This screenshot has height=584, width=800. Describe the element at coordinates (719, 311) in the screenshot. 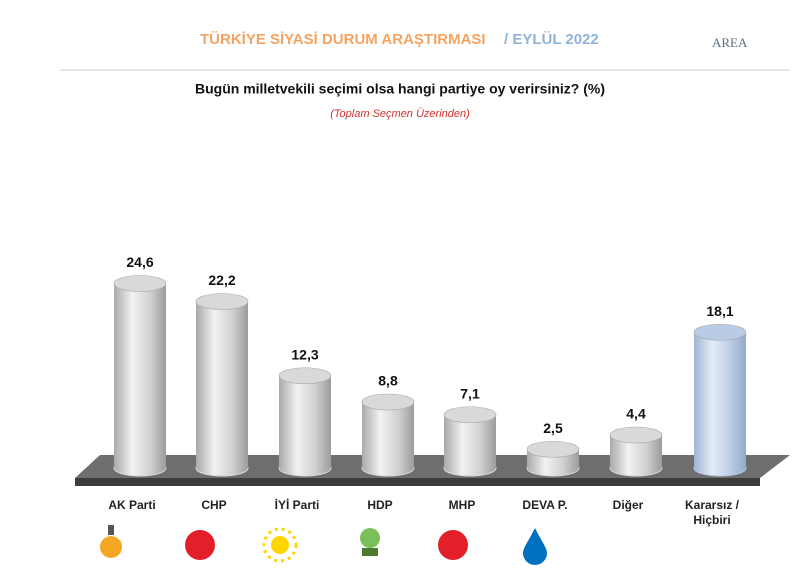

I see `value-label: 18,1` at that location.